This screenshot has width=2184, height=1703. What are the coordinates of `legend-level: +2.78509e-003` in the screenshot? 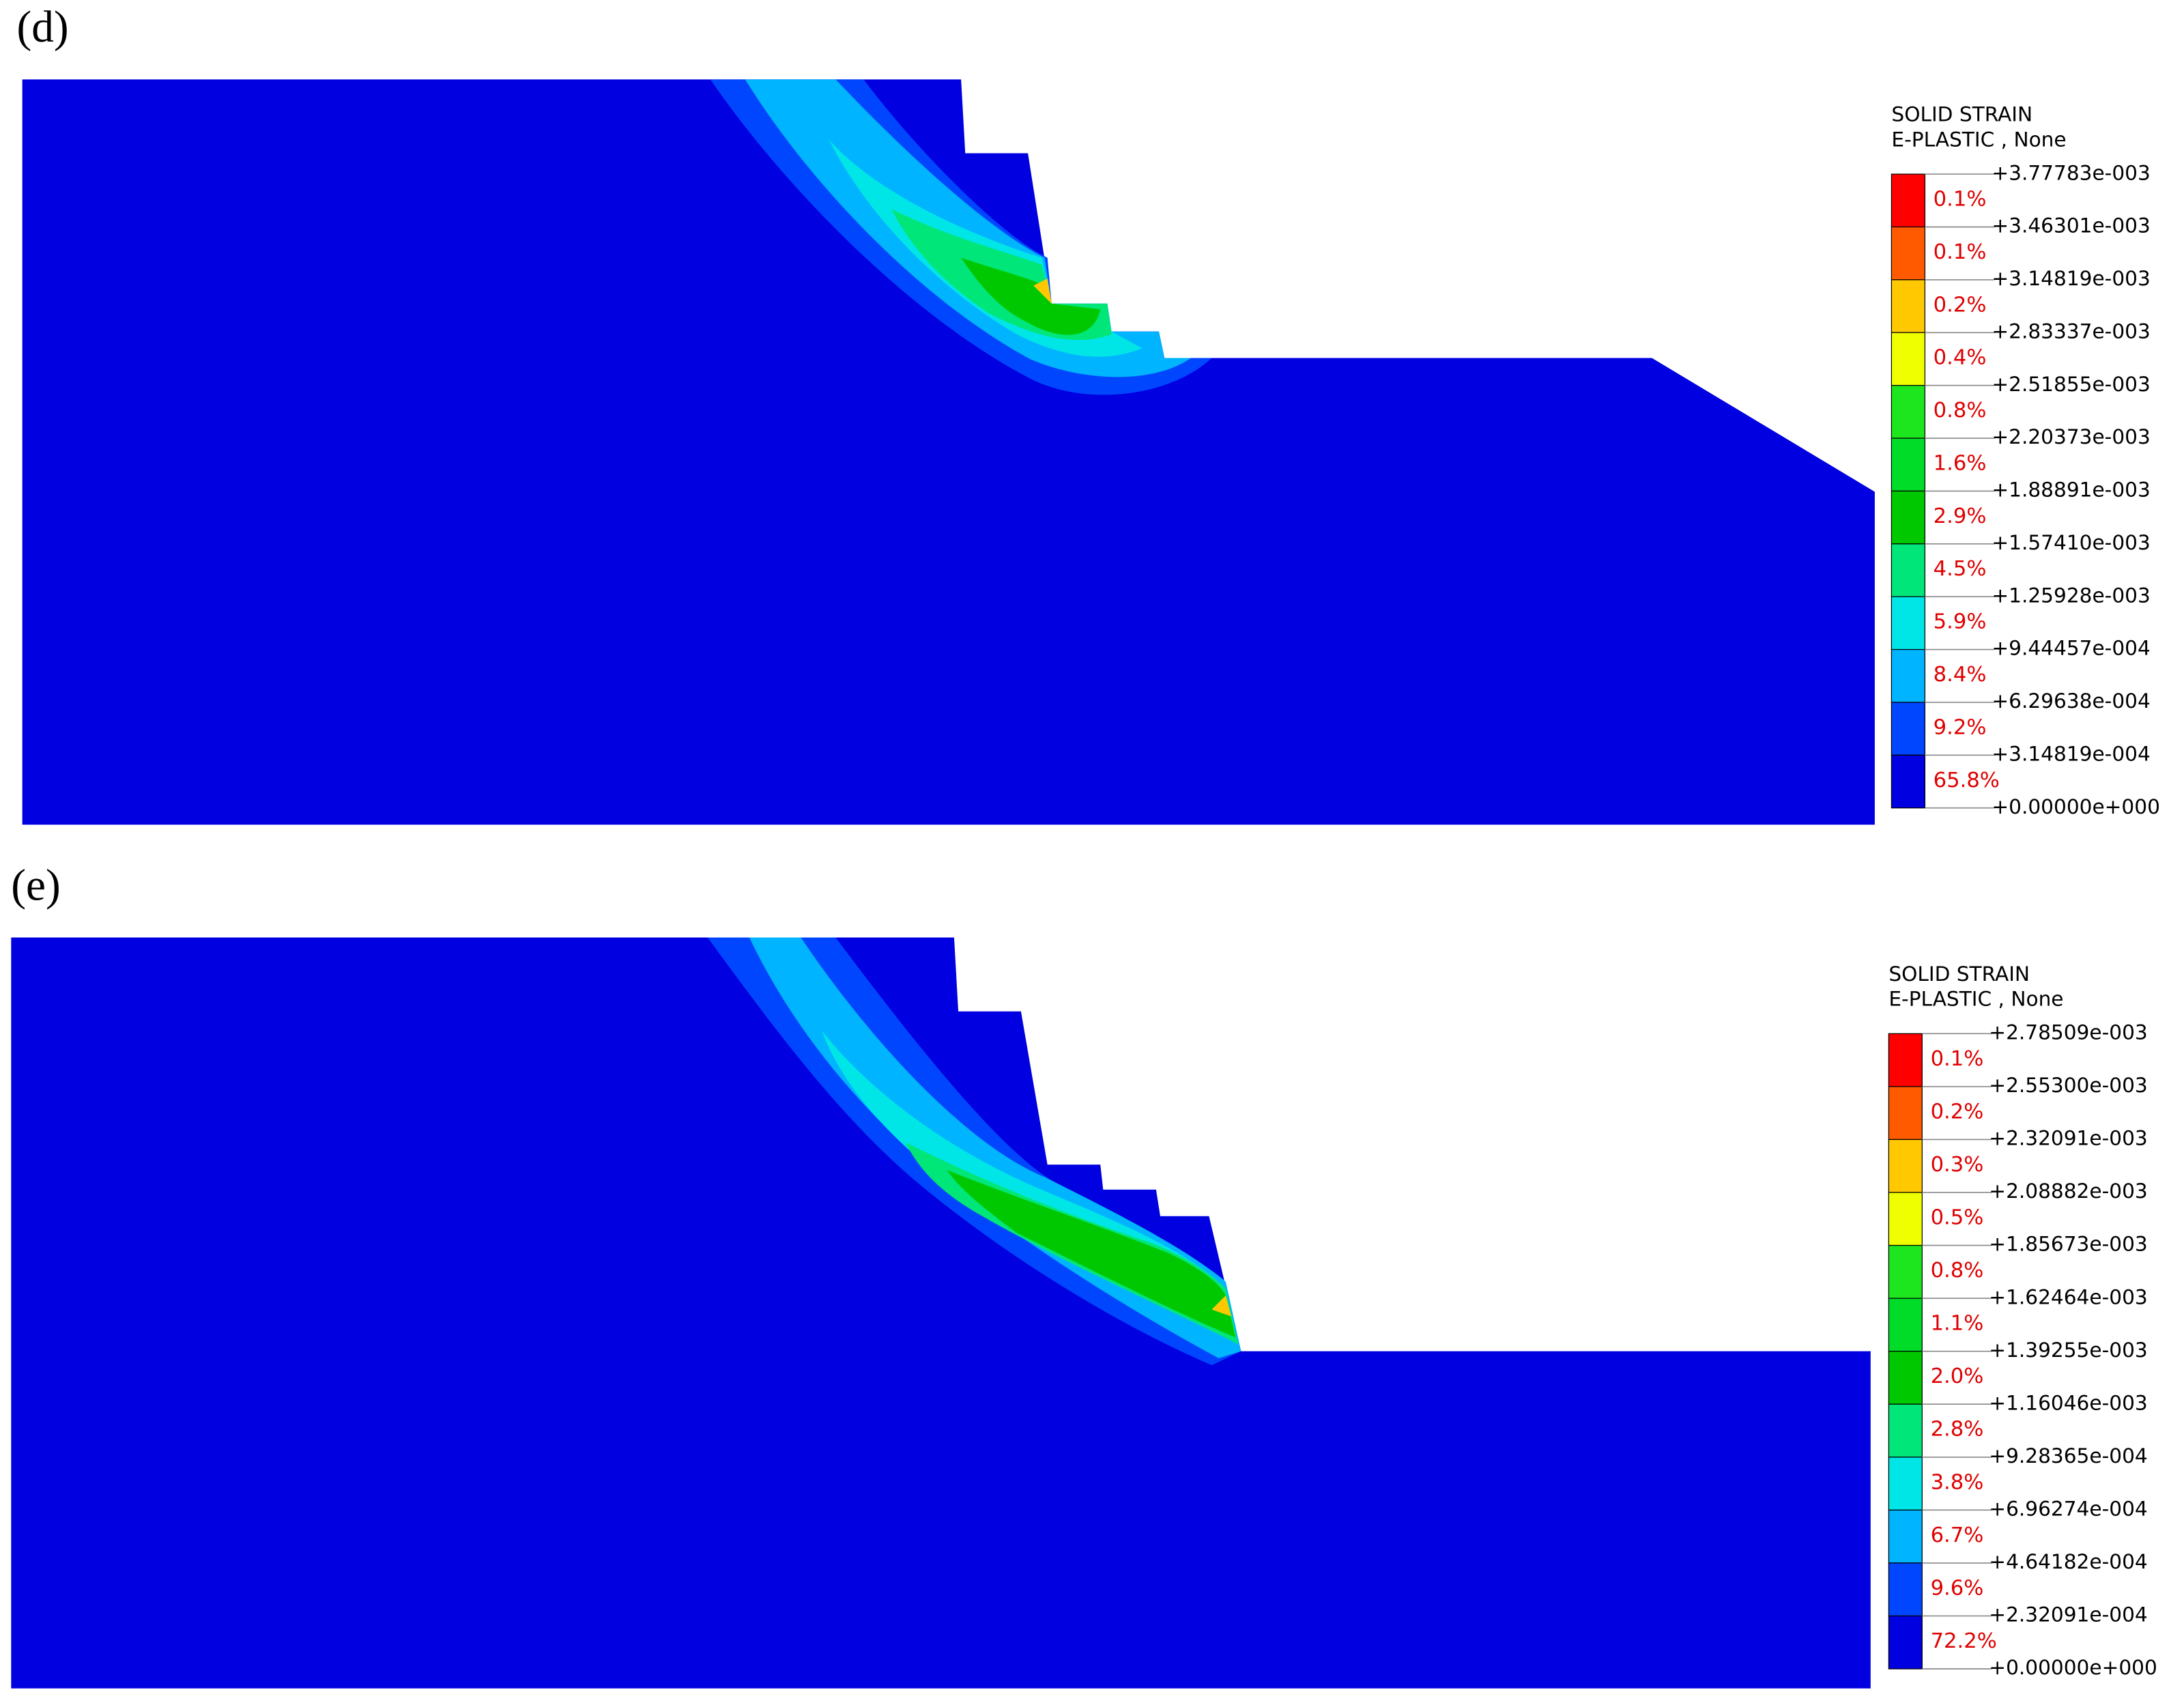 It's located at (2068, 1032).